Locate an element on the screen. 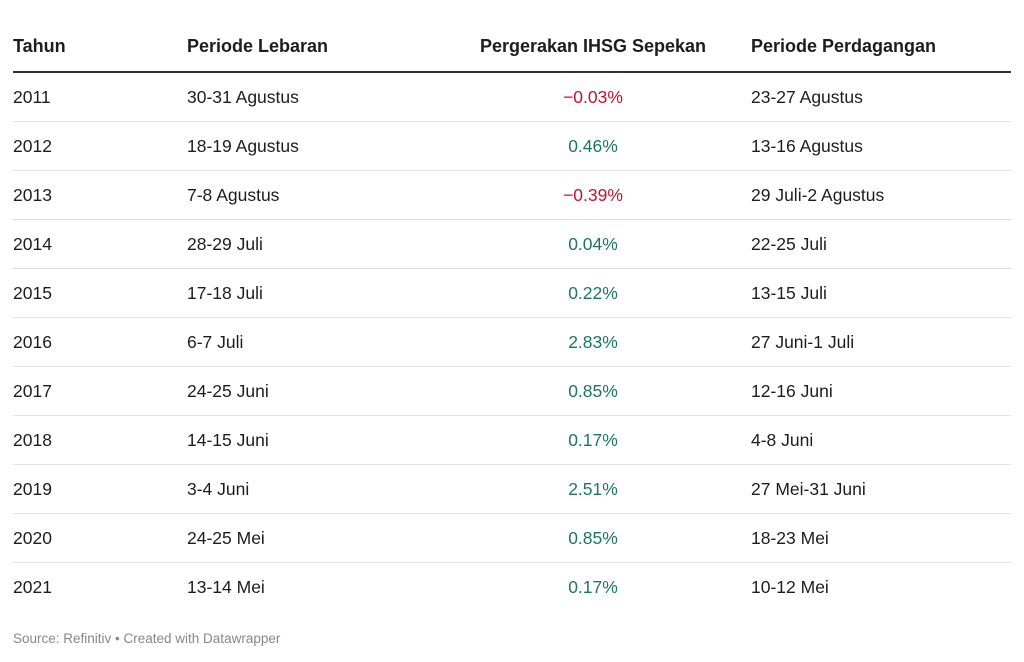 The width and height of the screenshot is (1024, 662). cell-periode-perdagangan: 27 Juni-1 Juli is located at coordinates (881, 342).